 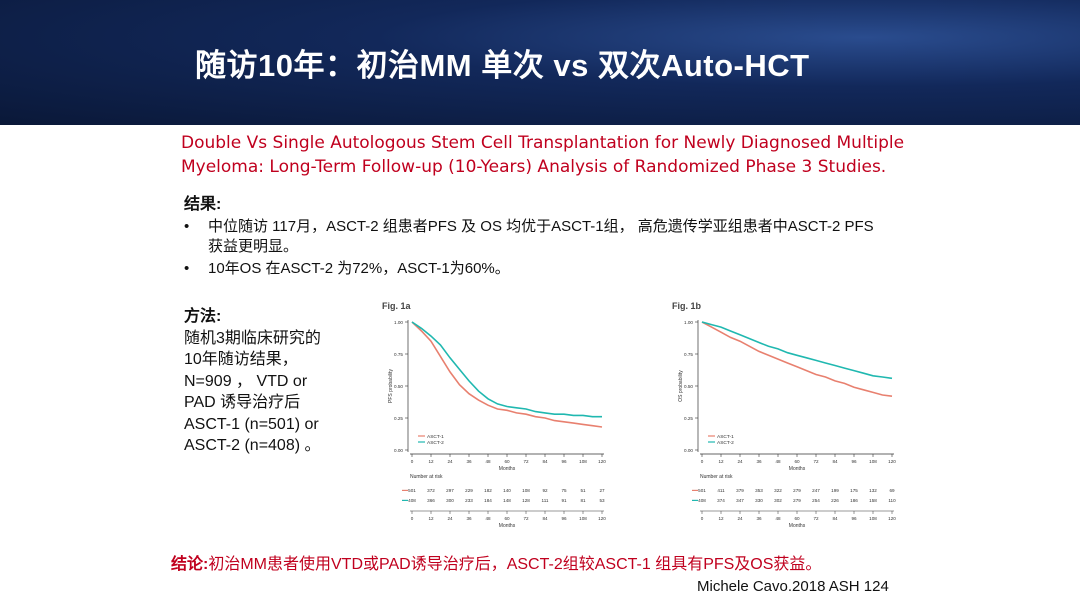 I want to click on risk-table-cell: 158, so click(x=873, y=500).